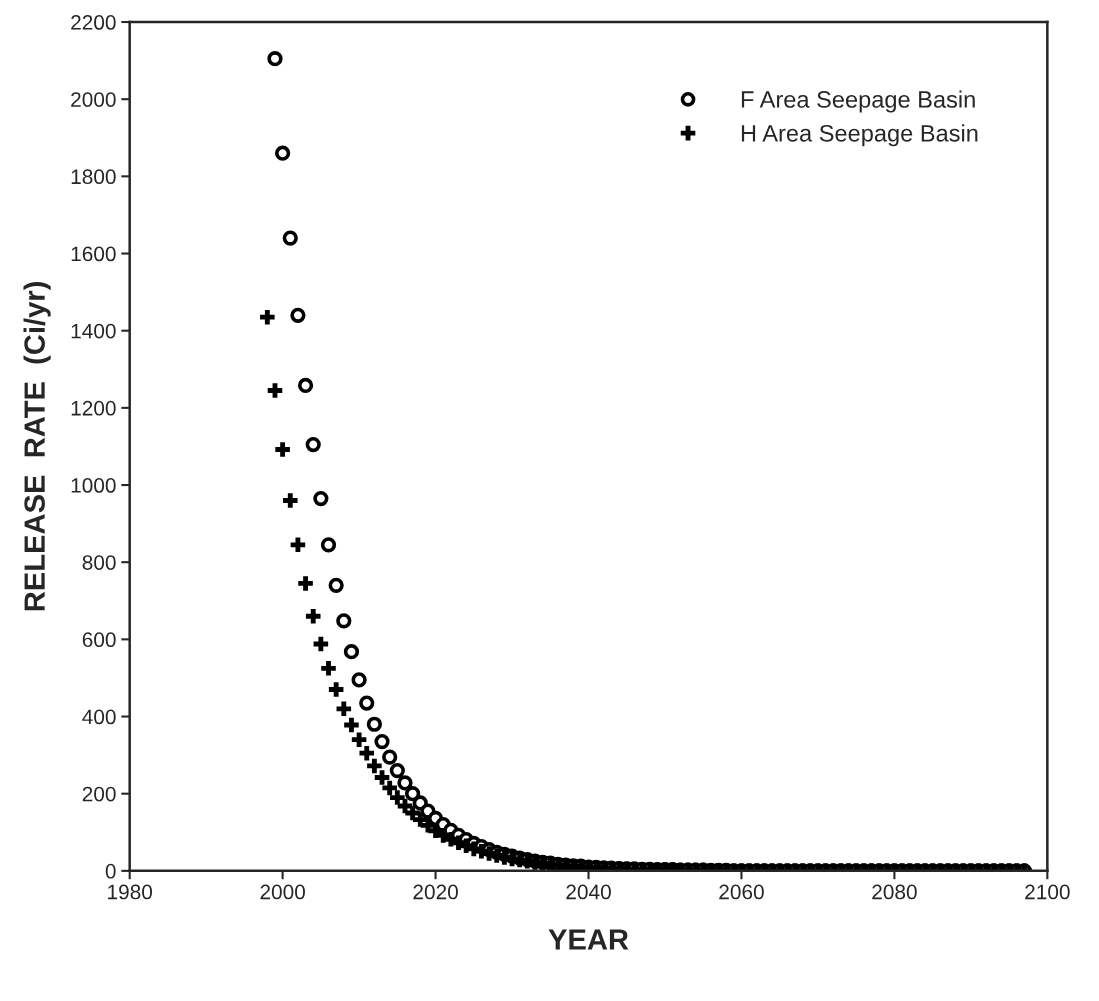 The width and height of the screenshot is (1099, 1001). What do you see at coordinates (93, 22) in the screenshot?
I see `y-tick-label: 2200` at bounding box center [93, 22].